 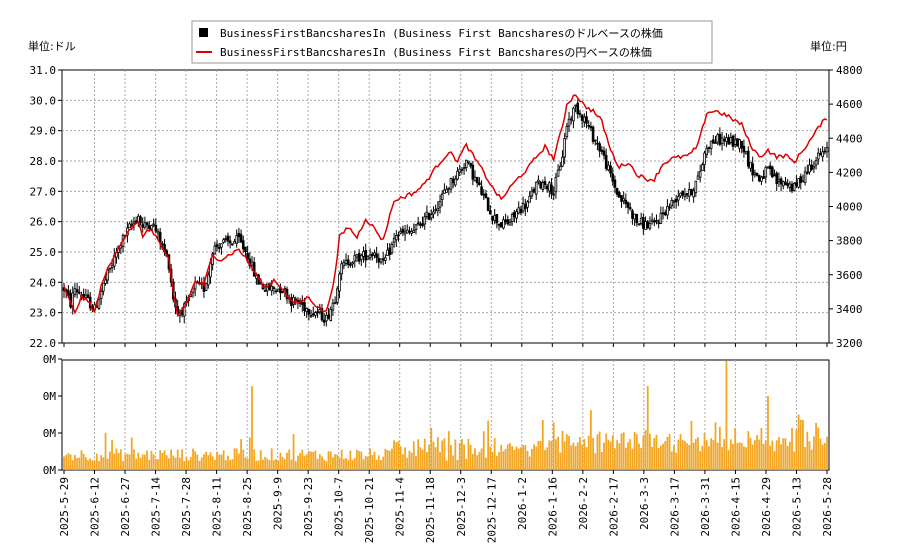 What do you see at coordinates (849, 275) in the screenshot?
I see `right-tick-label: 3600` at bounding box center [849, 275].